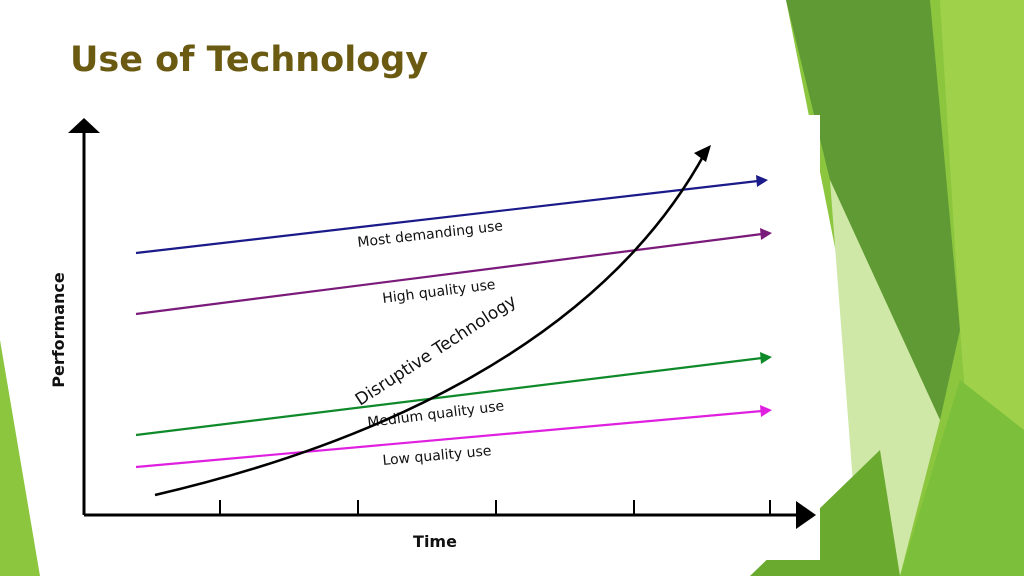 This screenshot has width=1024, height=576. I want to click on slide-title: Use of Technology, so click(249, 60).